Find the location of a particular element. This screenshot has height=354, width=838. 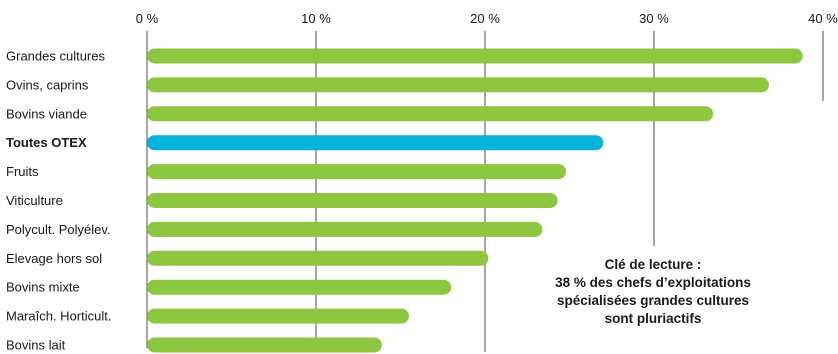

reading-key-line-1: 38 % des chefs d’exploitations is located at coordinates (653, 282).